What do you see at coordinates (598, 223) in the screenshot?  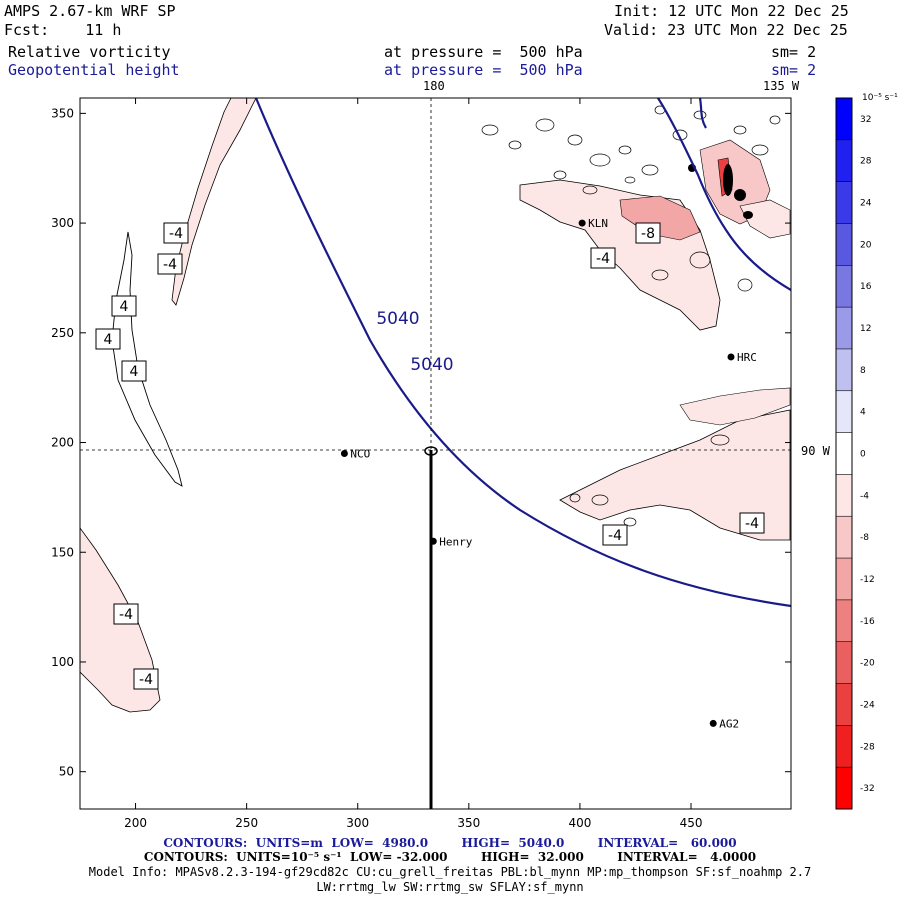 I see `station-label: KLN` at bounding box center [598, 223].